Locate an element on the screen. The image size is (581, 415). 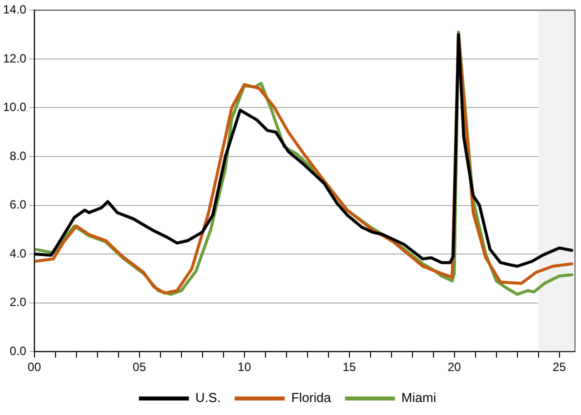
y-tick-label: 14.0 is located at coordinates (14, 9).